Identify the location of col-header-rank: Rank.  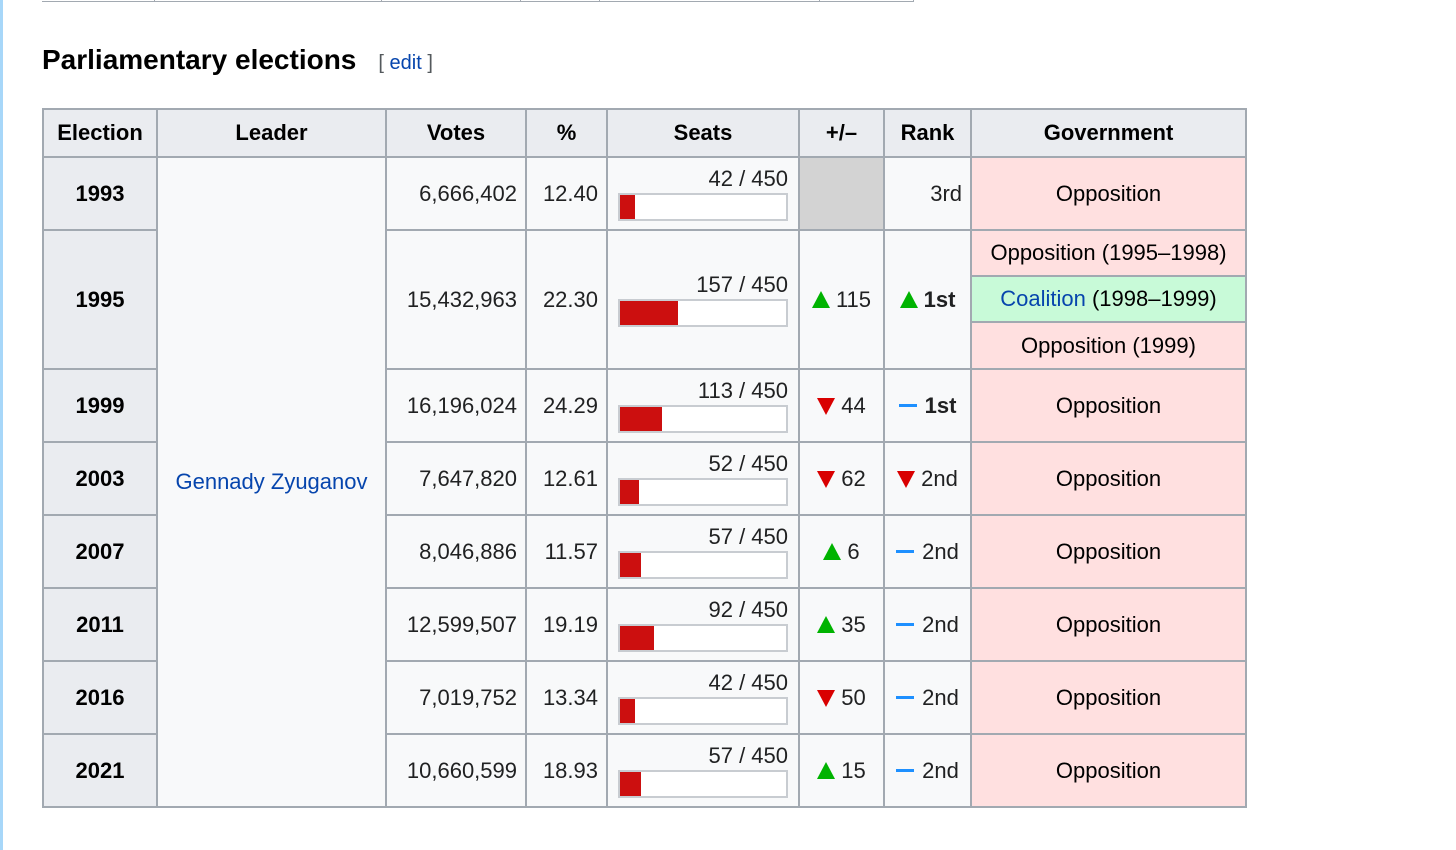
(927, 133).